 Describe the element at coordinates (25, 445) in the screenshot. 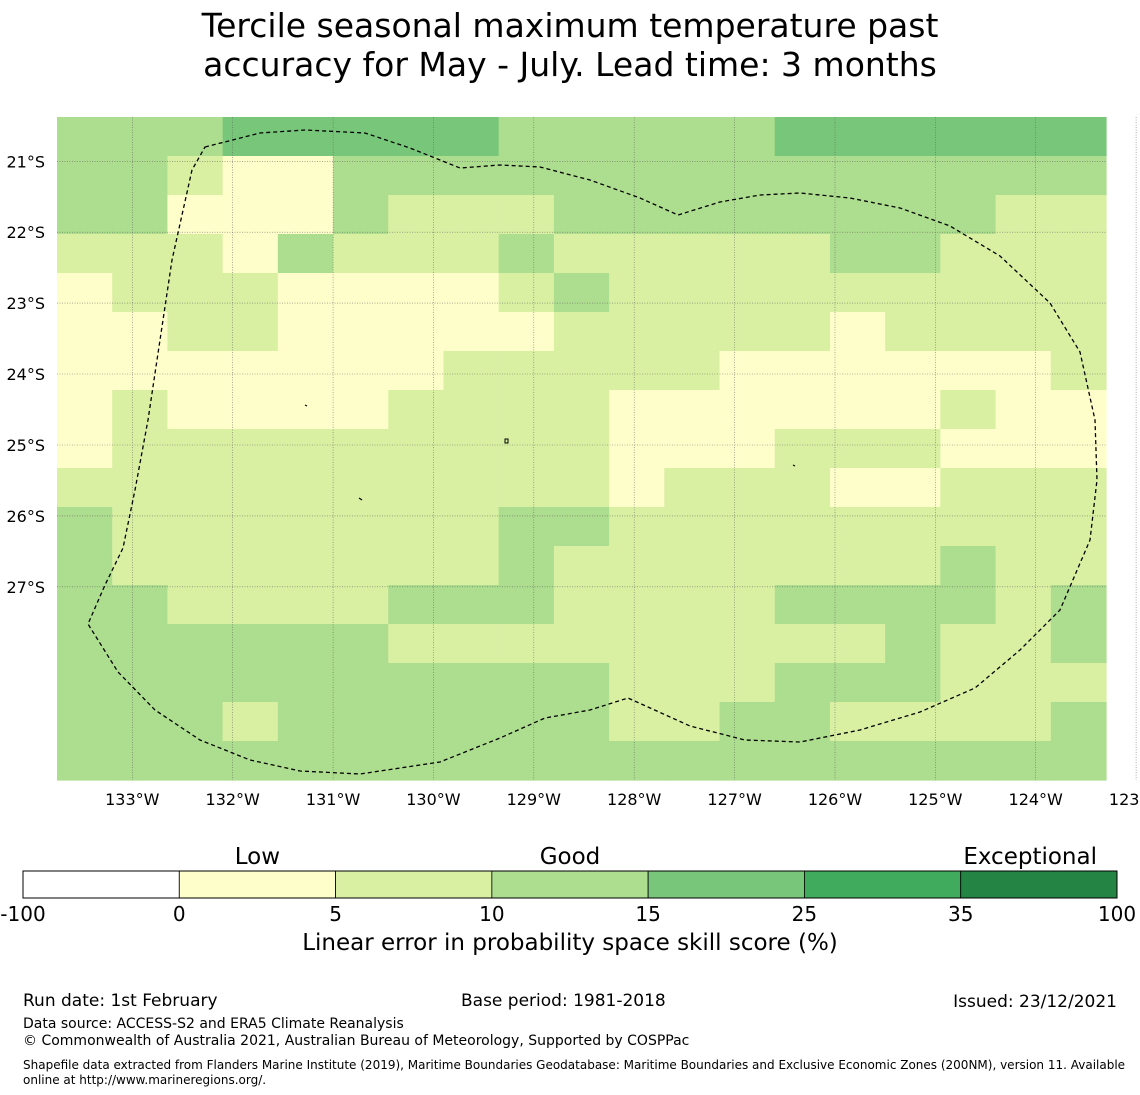

I see `latitude-label: 25°S` at that location.